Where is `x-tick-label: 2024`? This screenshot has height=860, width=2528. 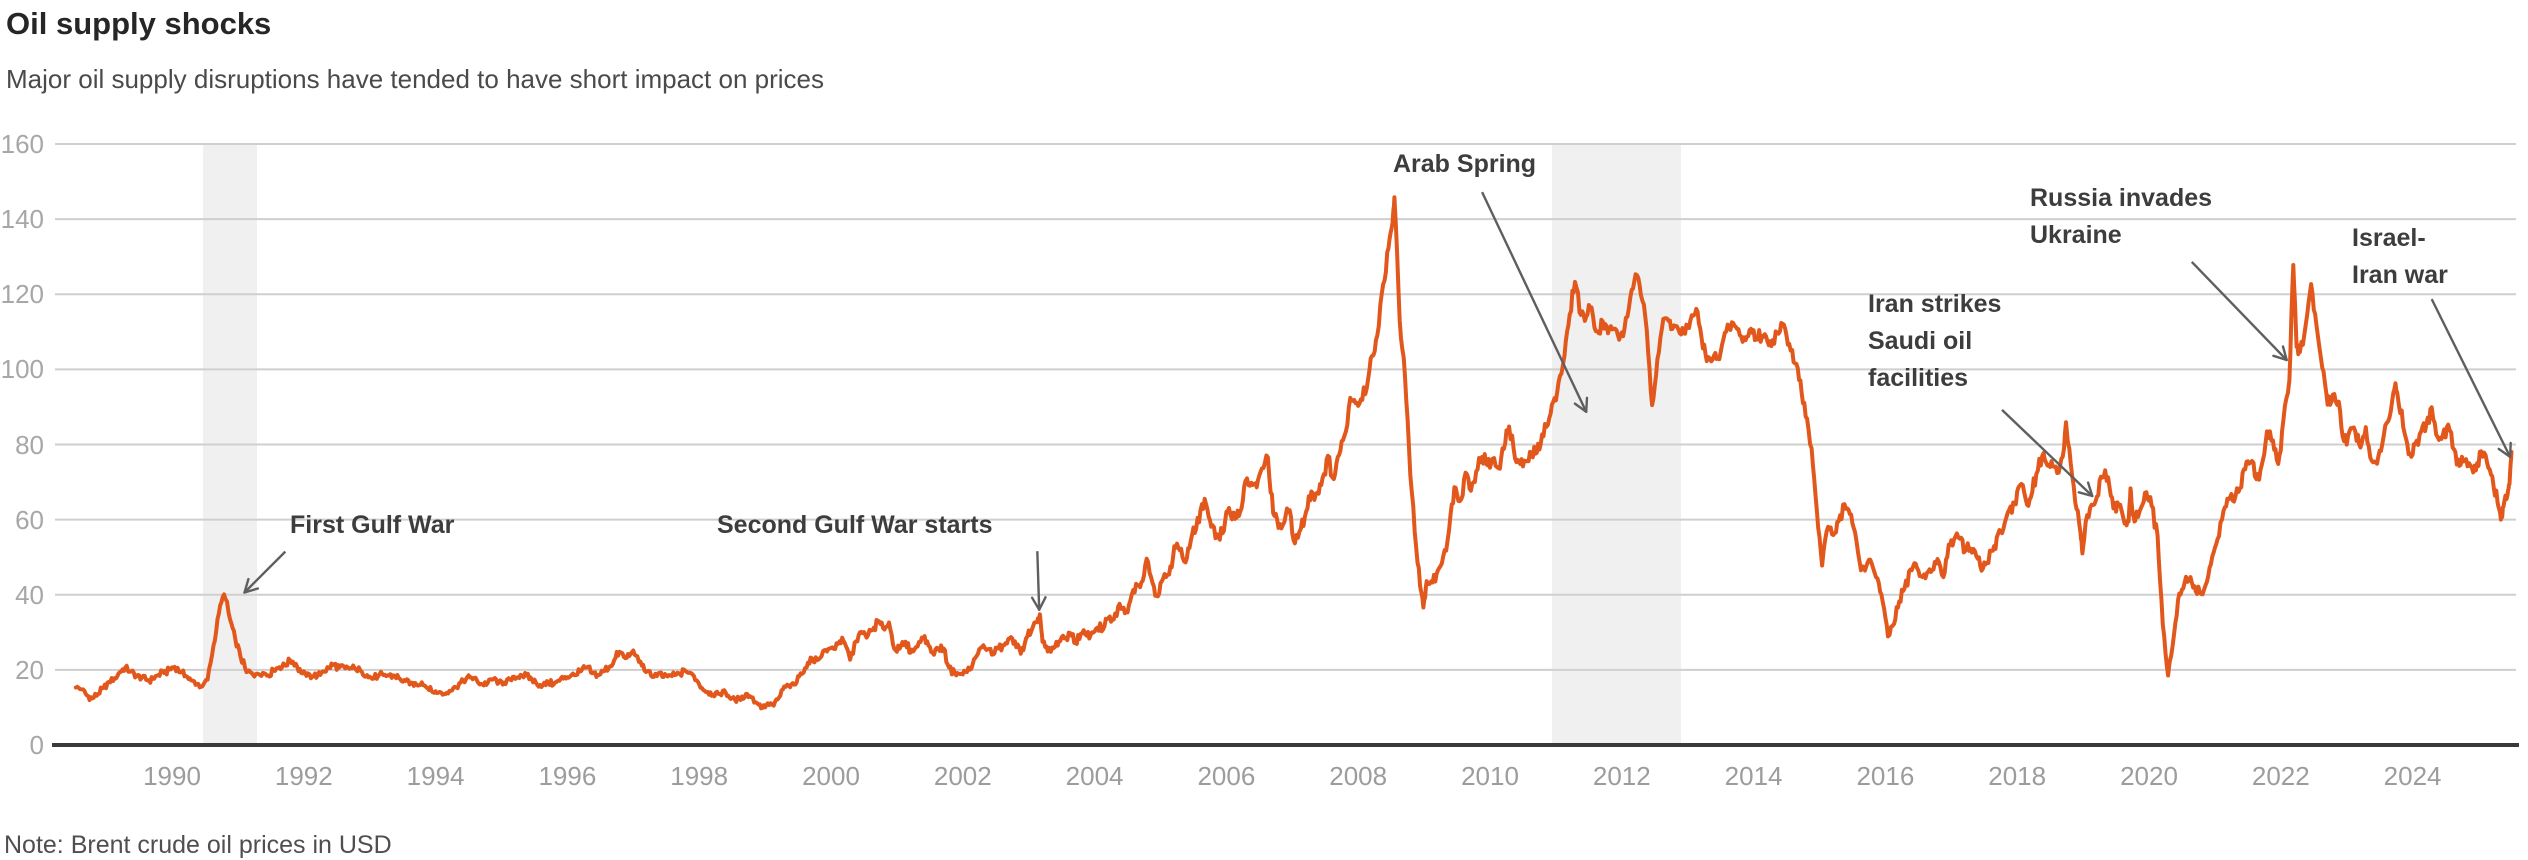 x-tick-label: 2024 is located at coordinates (2412, 776).